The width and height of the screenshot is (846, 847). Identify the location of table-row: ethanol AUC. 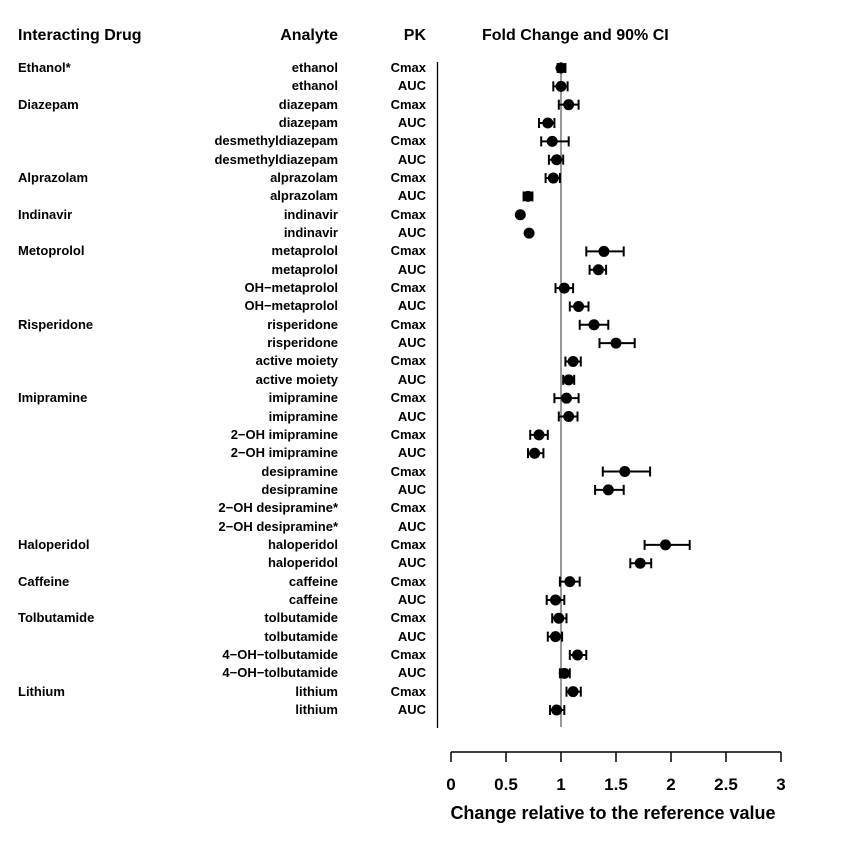
(218, 86).